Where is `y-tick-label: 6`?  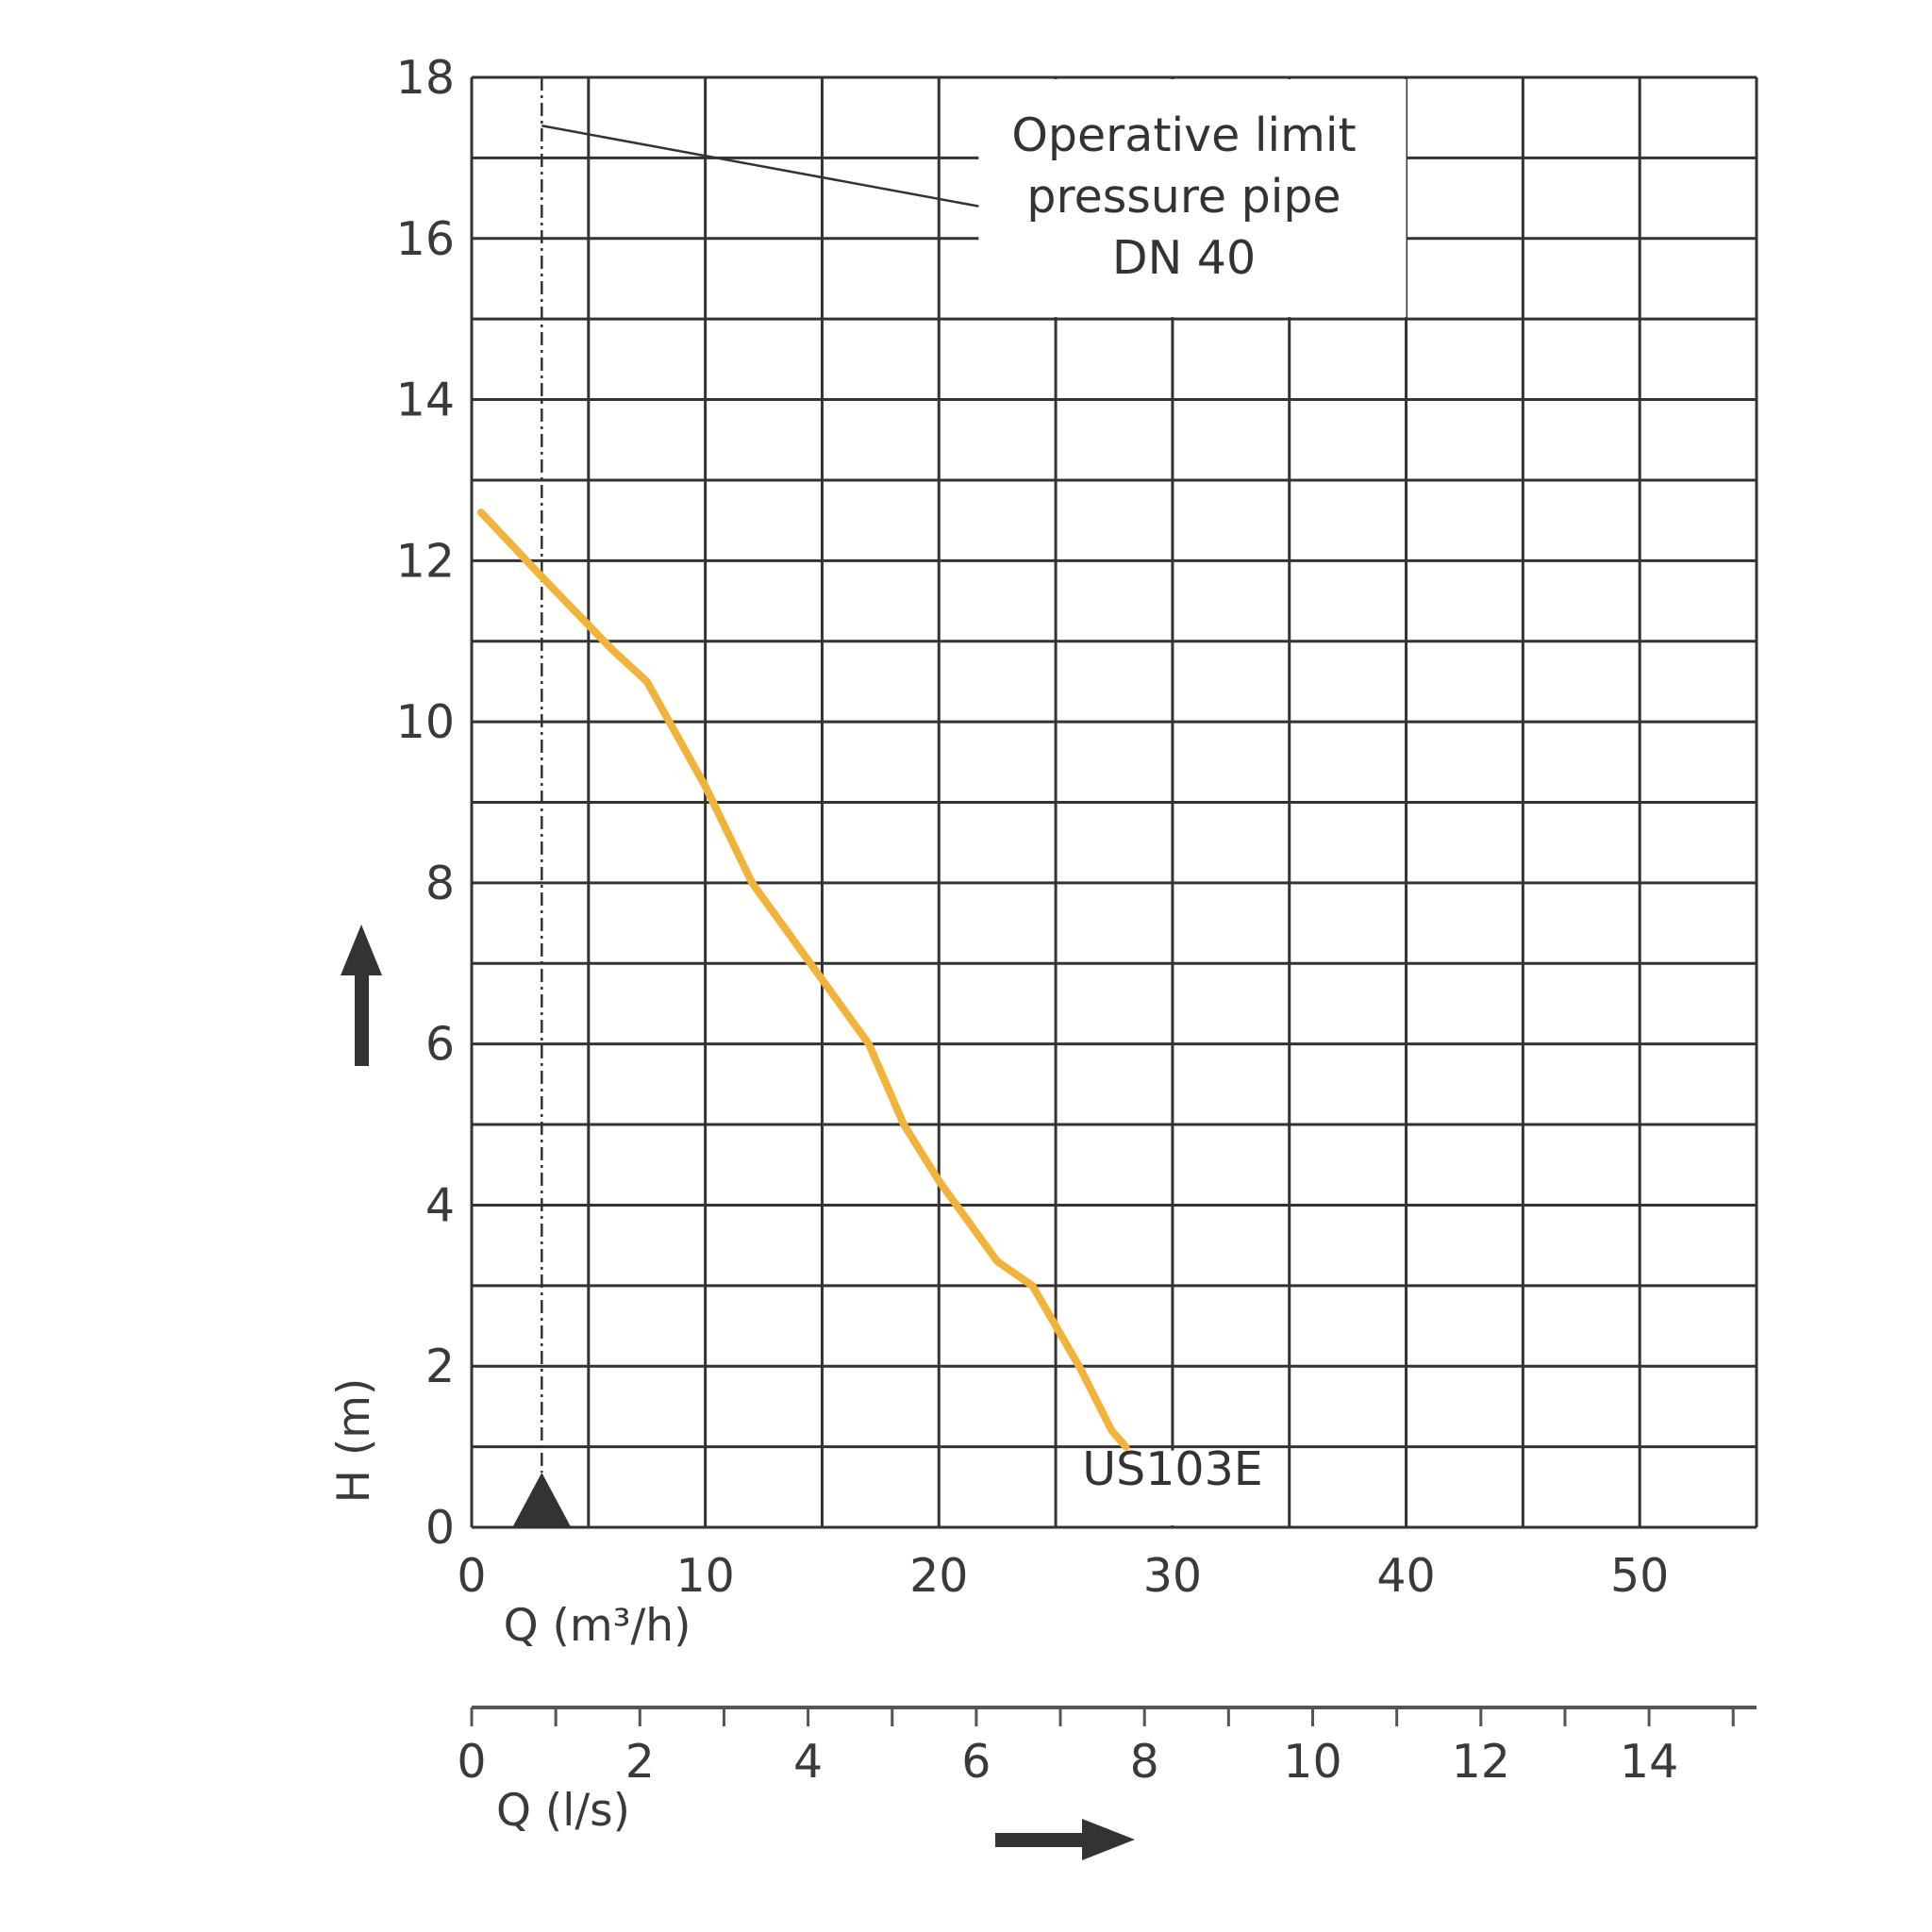 y-tick-label: 6 is located at coordinates (440, 1045).